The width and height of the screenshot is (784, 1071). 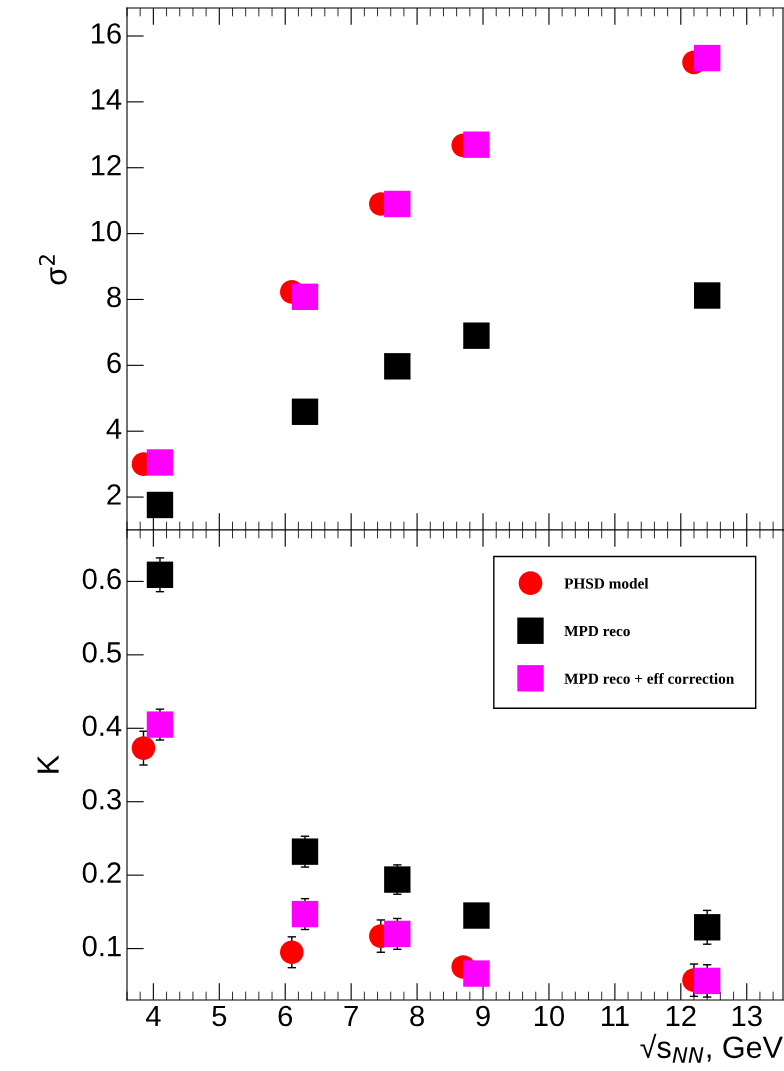 I want to click on x-tick-label: 12, so click(x=681, y=1015).